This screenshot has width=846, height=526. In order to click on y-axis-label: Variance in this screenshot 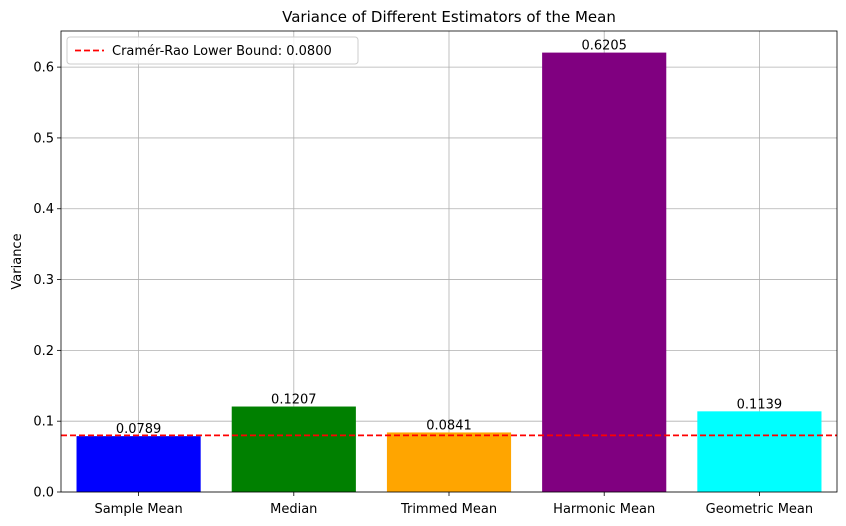, I will do `click(17, 261)`.